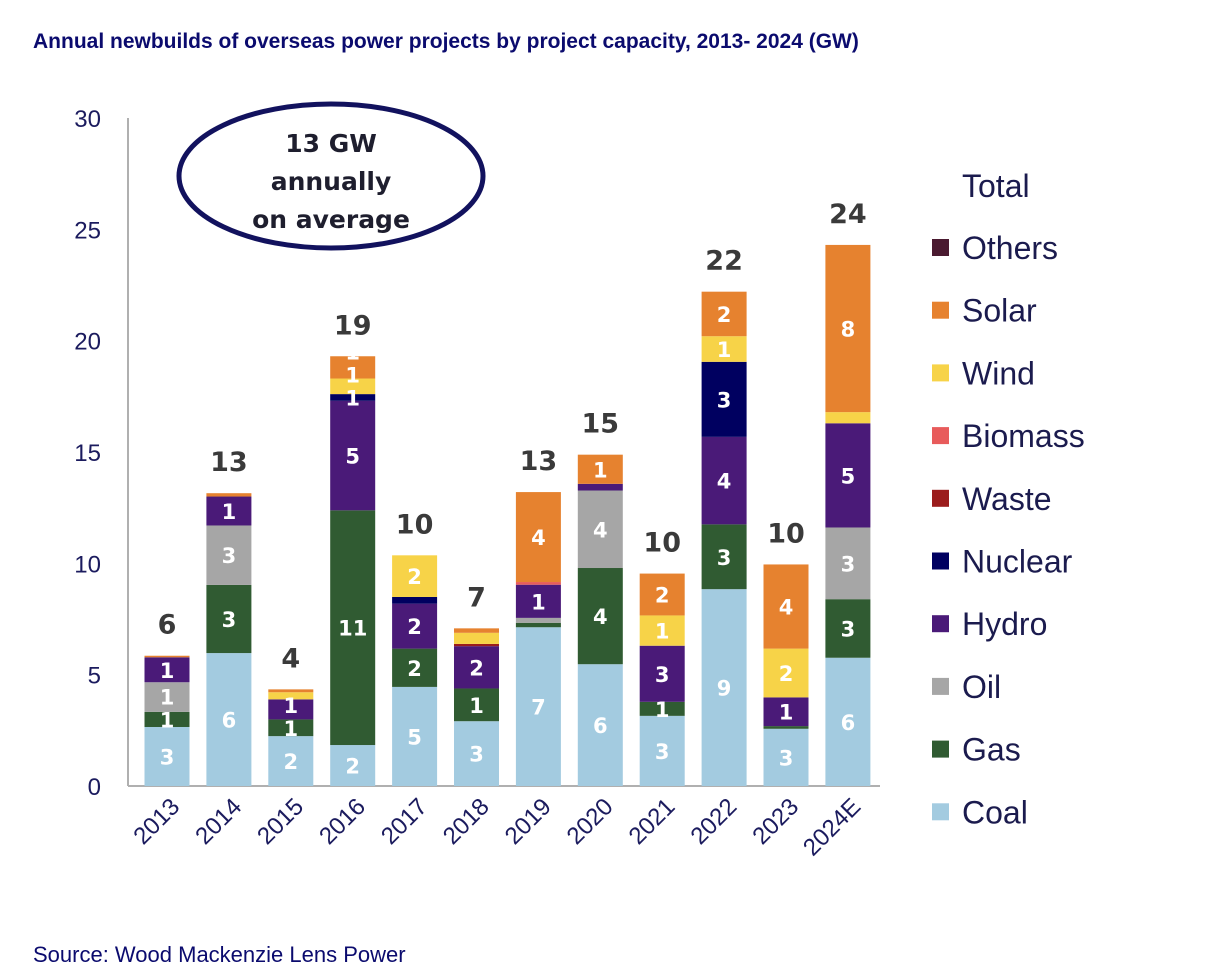 The image size is (1232, 972). I want to click on legend-label: Hydro, so click(1004, 624).